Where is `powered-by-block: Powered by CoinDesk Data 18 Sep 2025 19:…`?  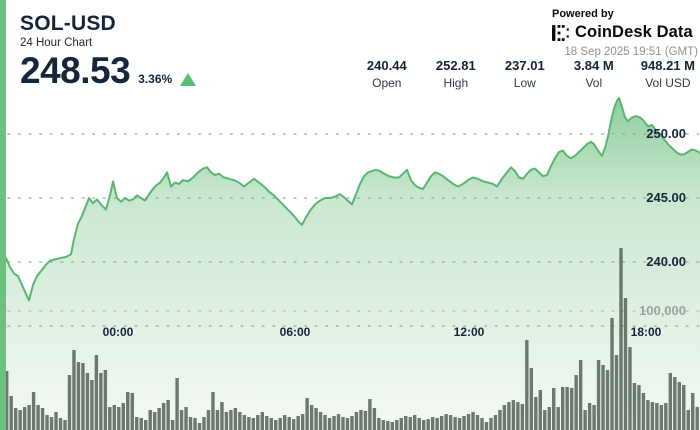
powered-by-block: Powered by CoinDesk Data 18 Sep 2025 19:… is located at coordinates (625, 33).